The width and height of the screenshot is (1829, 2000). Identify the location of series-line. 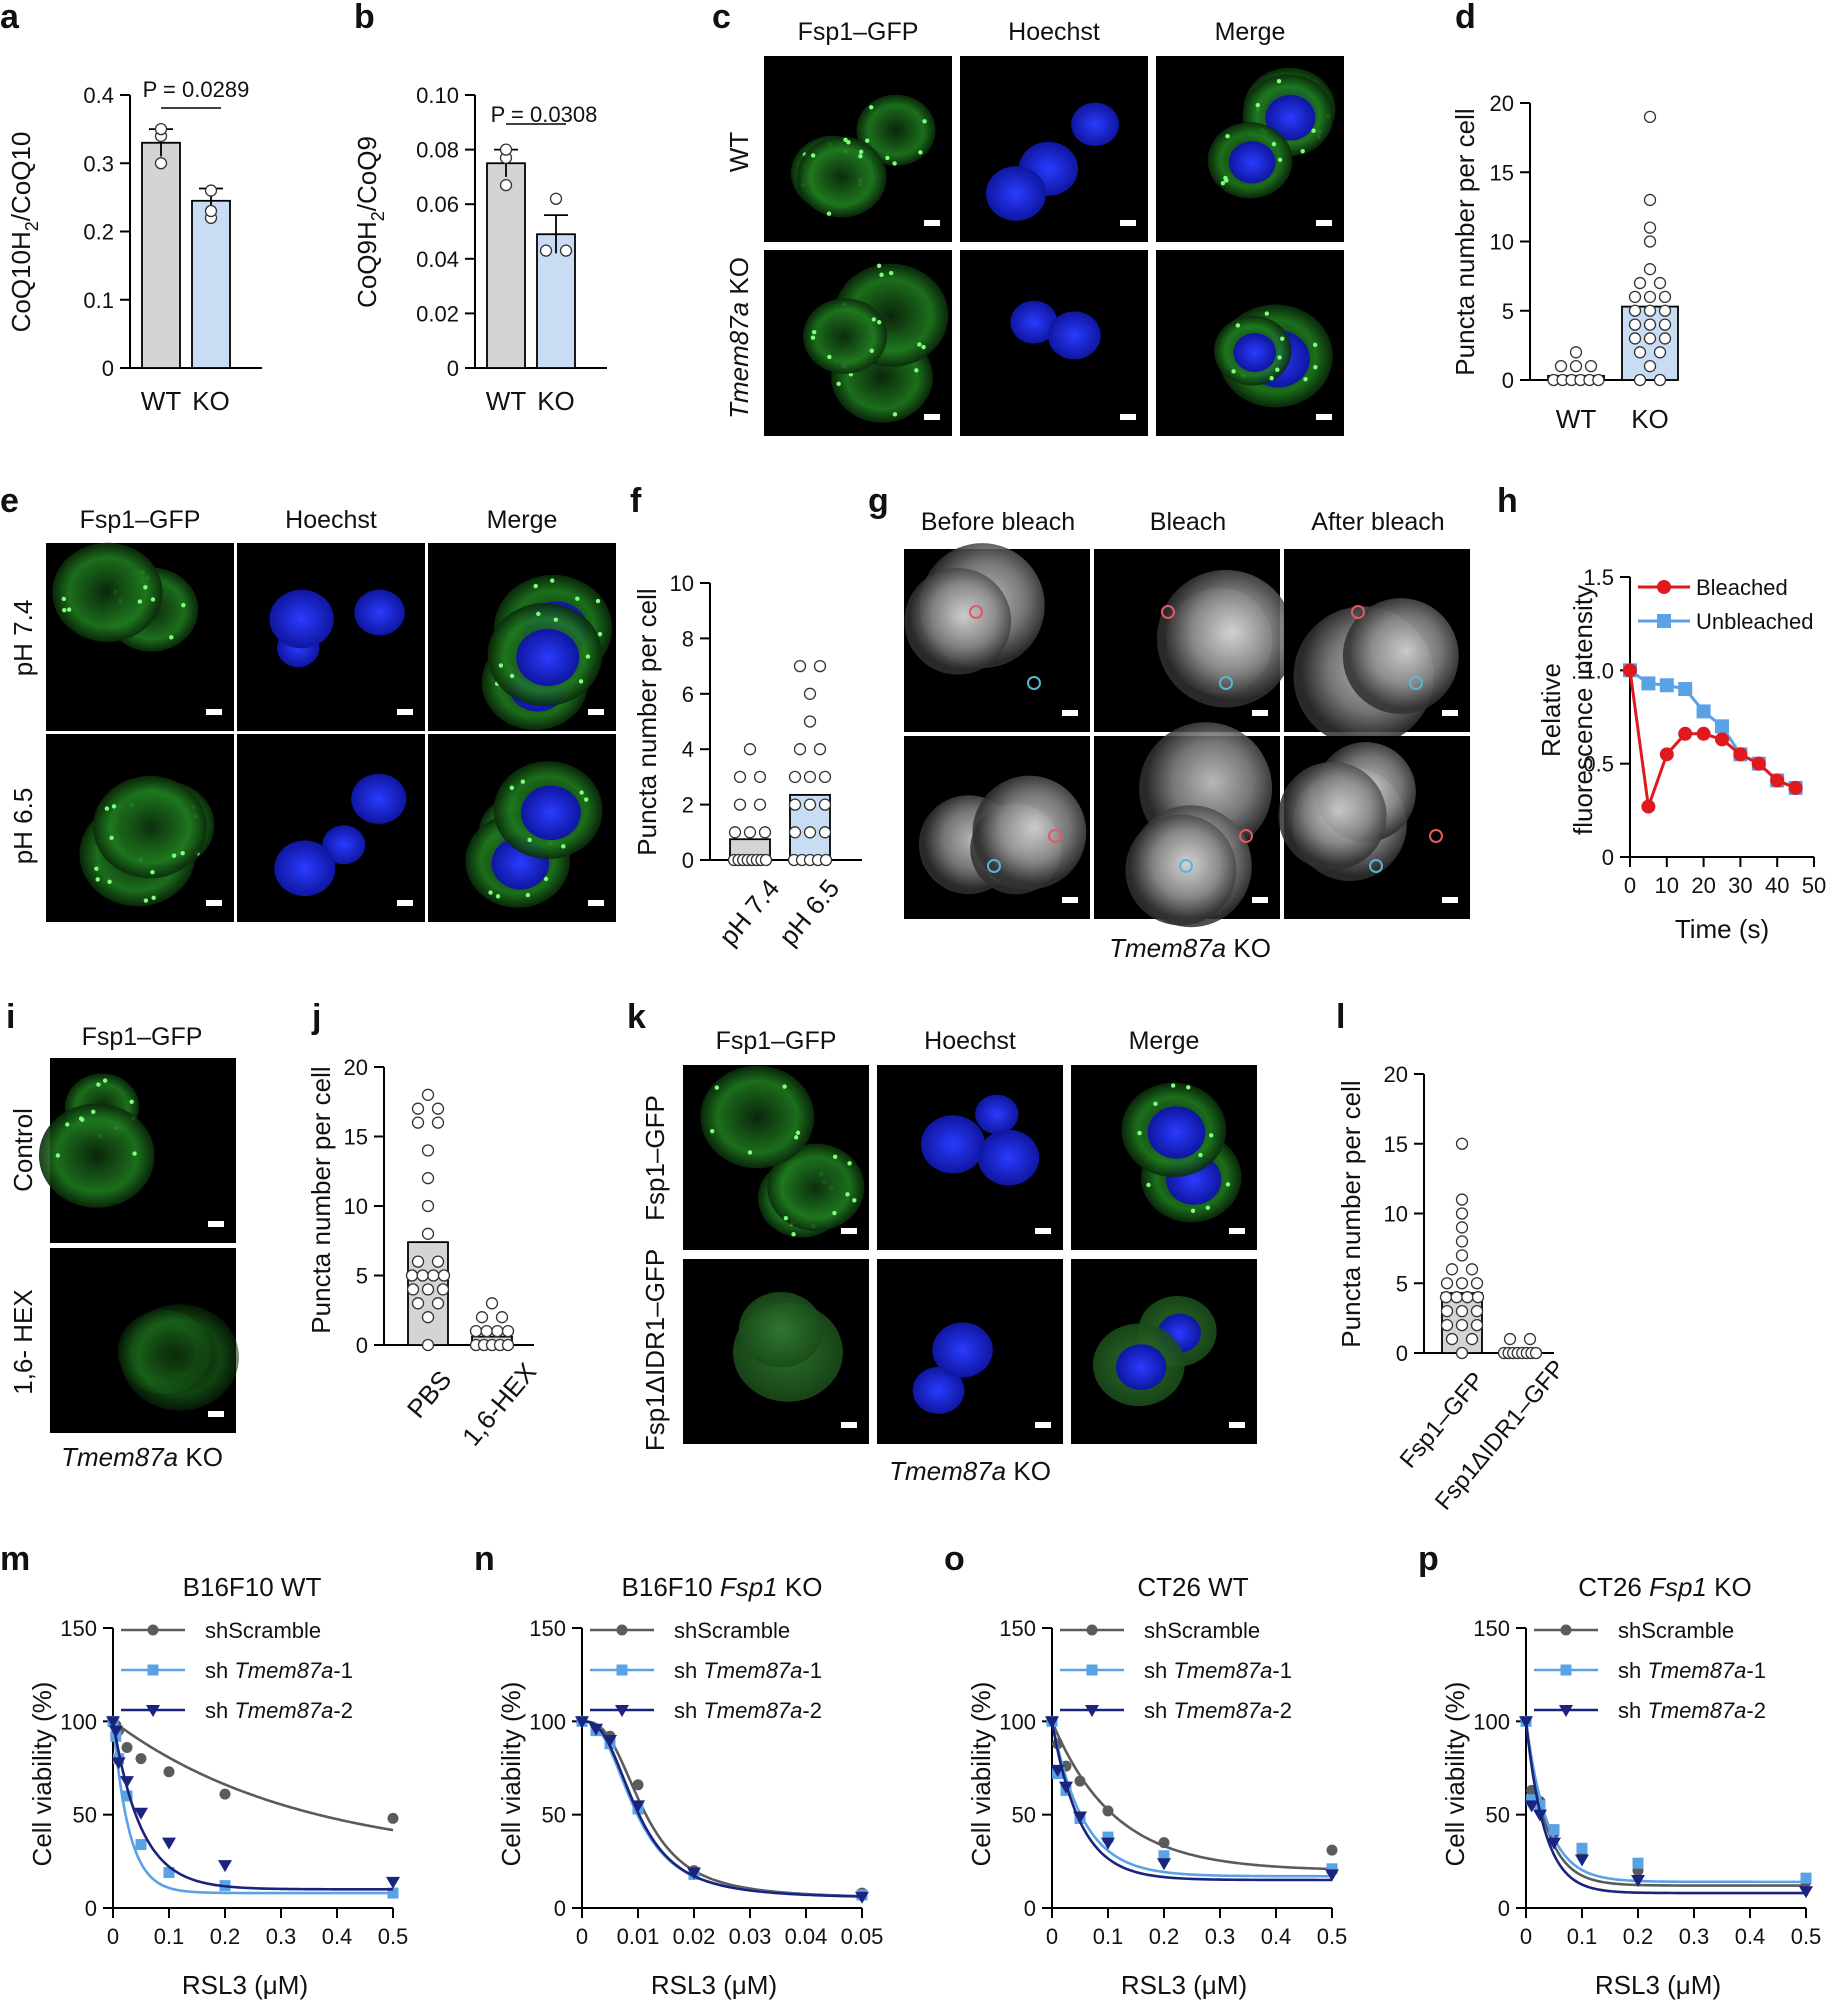
(1712, 739).